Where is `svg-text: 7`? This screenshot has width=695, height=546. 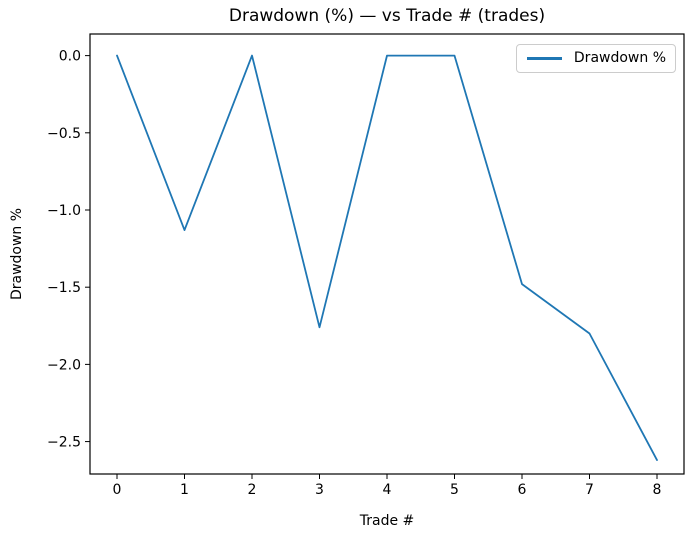
svg-text: 7 is located at coordinates (589, 490).